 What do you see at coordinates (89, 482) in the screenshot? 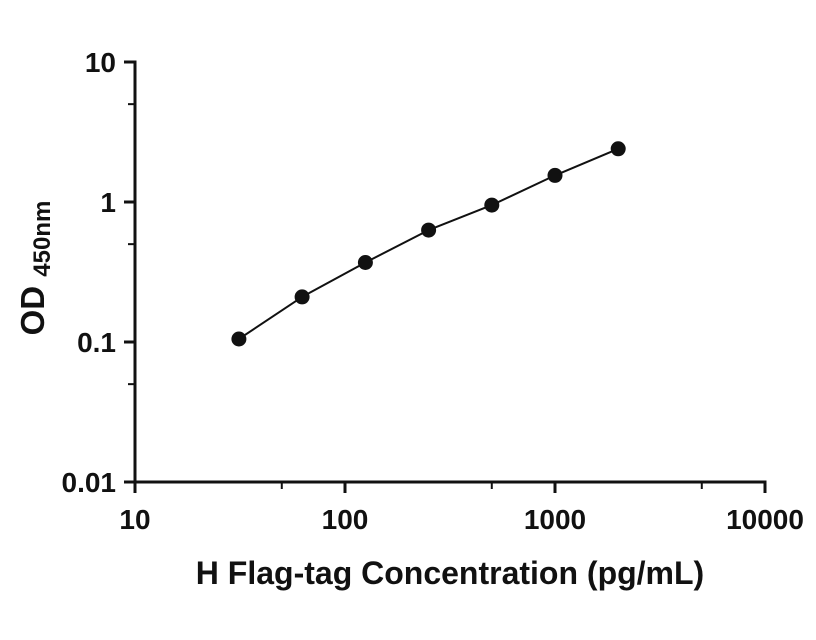
I see `y-tick-label: 0.01` at bounding box center [89, 482].